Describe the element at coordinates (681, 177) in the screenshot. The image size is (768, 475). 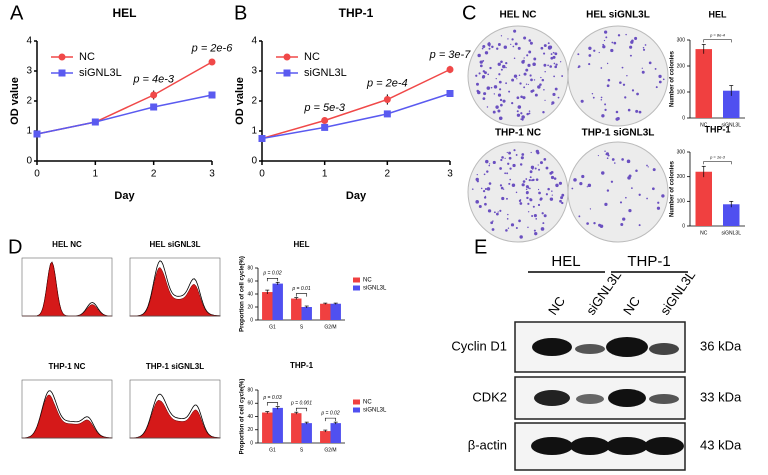
I see `y-tick-label: 200` at that location.